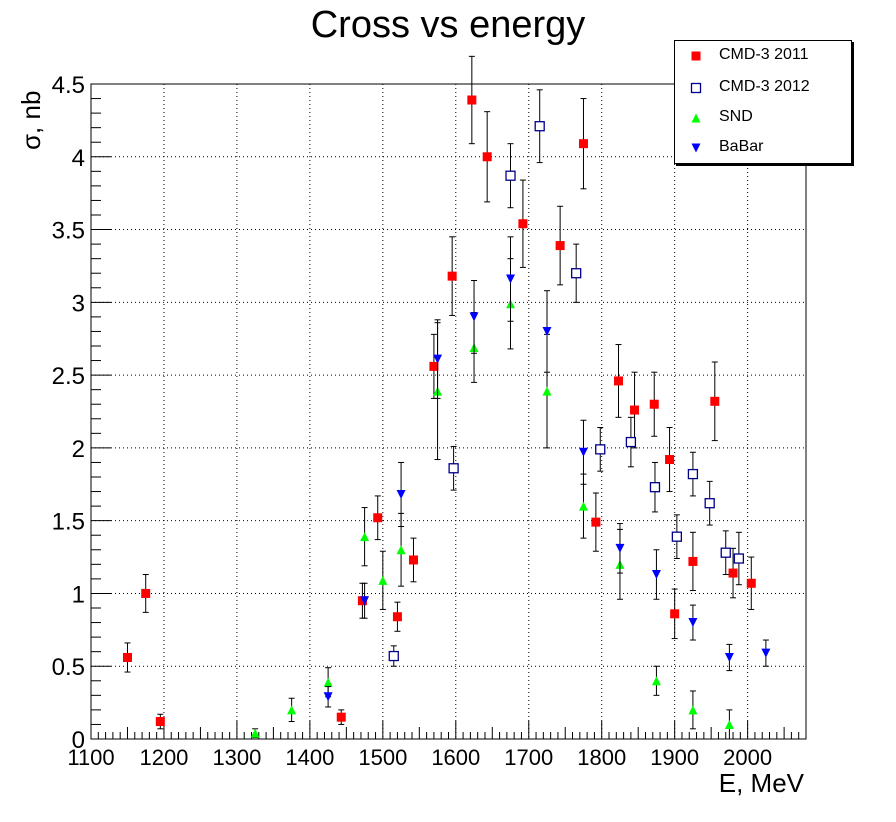 The height and width of the screenshot is (822, 896). What do you see at coordinates (31, 120) in the screenshot?
I see `y-axis-label: σ, nb` at bounding box center [31, 120].